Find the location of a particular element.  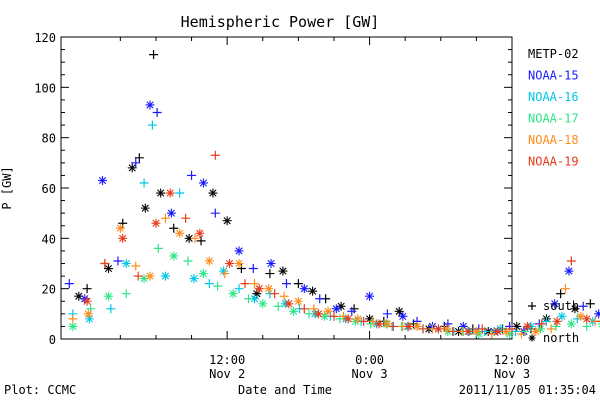

legend-entry: NOAA-17 is located at coordinates (553, 119).